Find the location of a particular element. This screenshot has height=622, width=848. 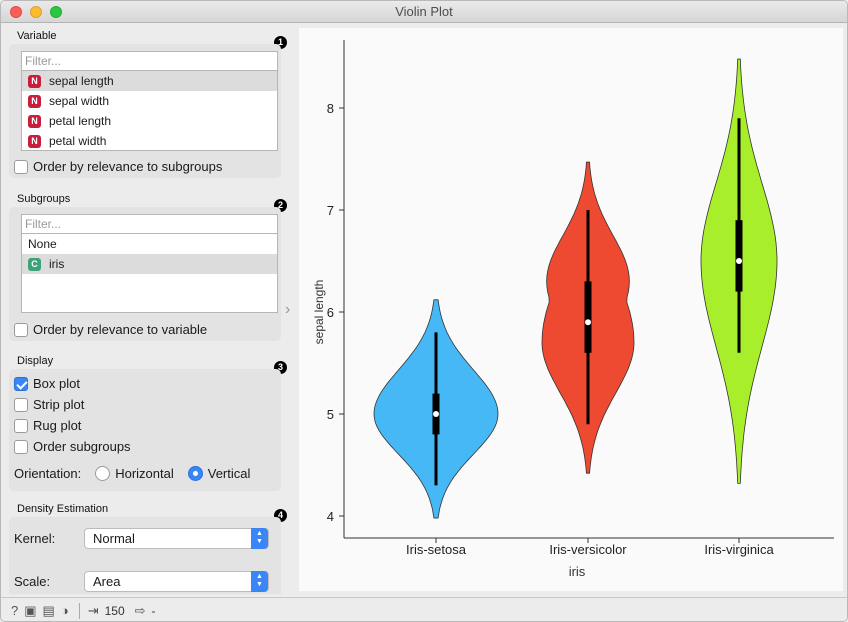

y-tick-label: 5 is located at coordinates (330, 414).